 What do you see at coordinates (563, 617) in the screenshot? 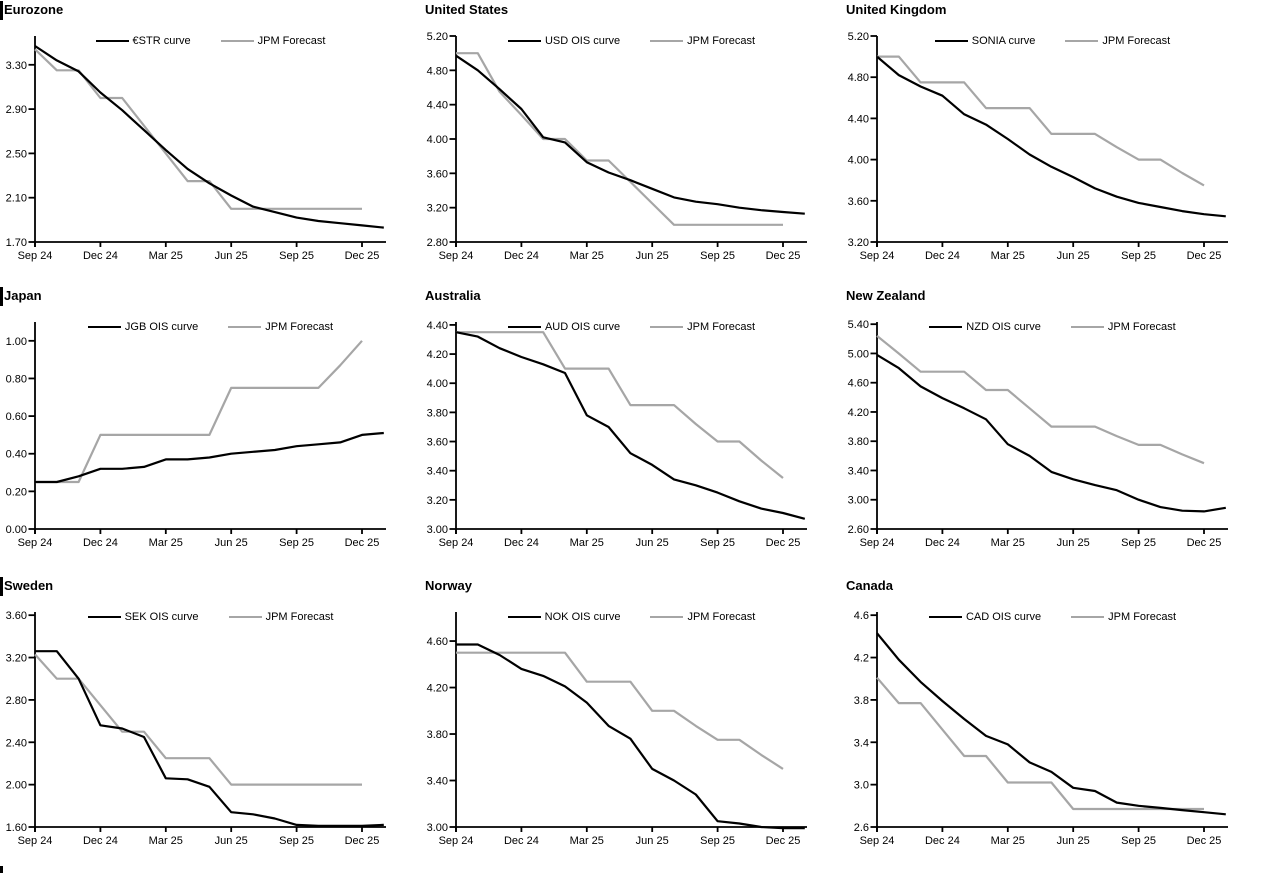
I see `legend-item-ois: NOK OIS curve` at bounding box center [563, 617].